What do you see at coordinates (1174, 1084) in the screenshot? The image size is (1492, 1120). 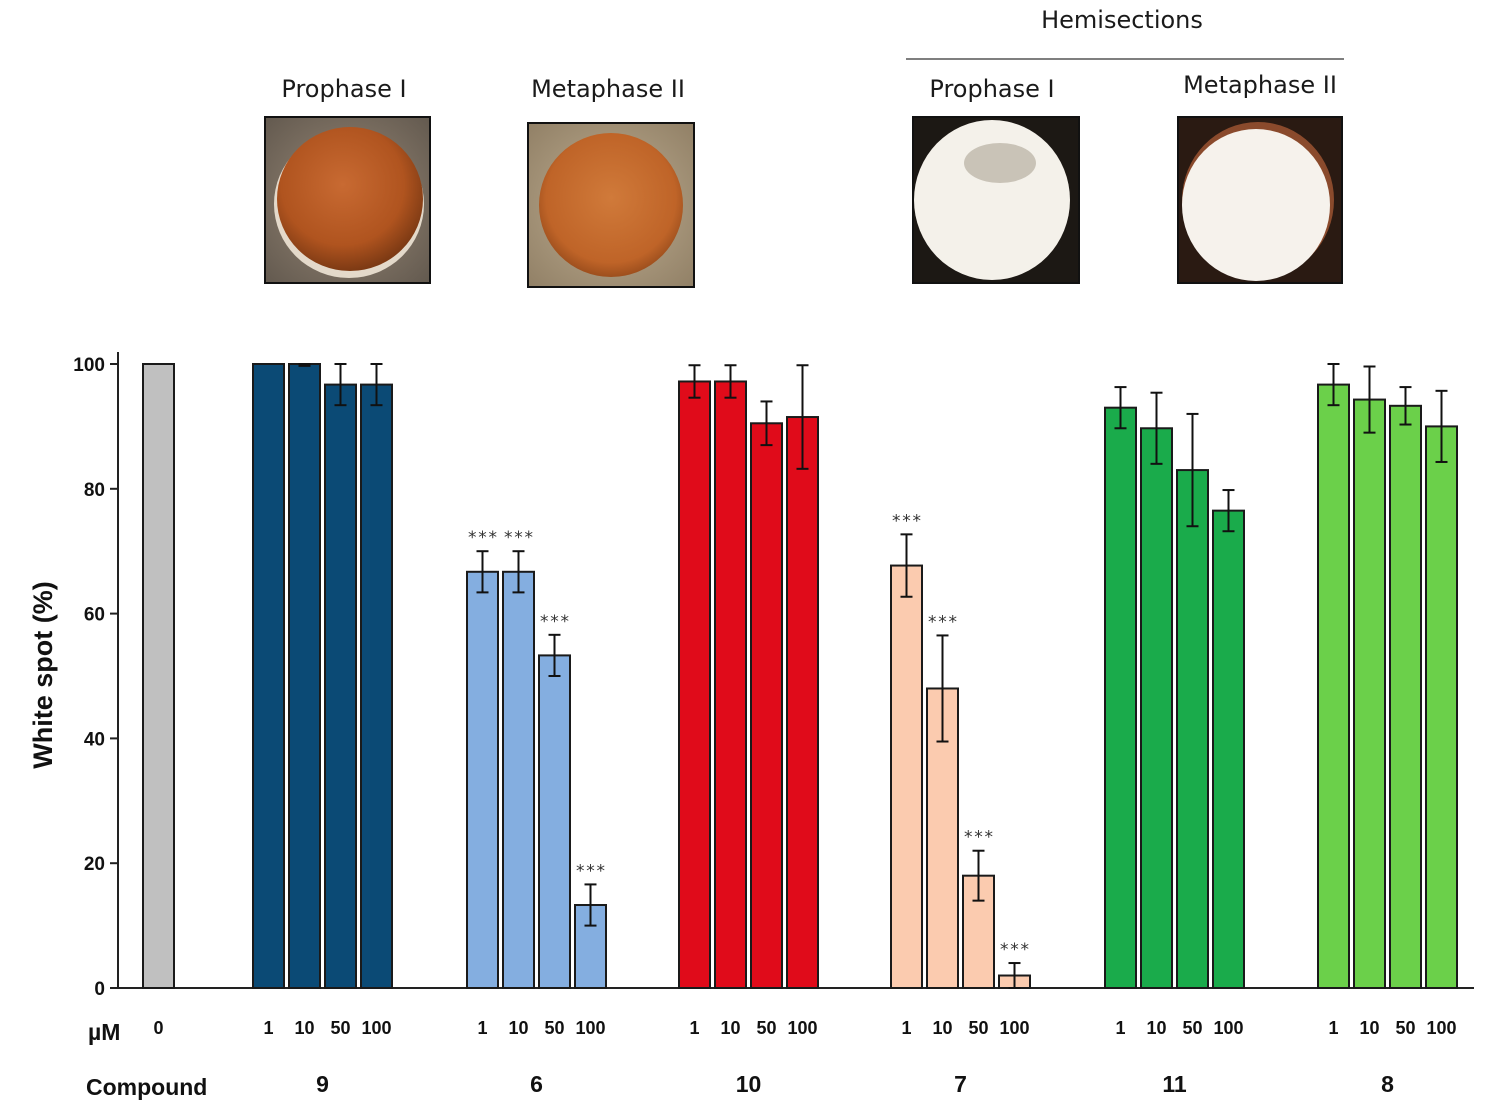 I see `compound-label: 11` at bounding box center [1174, 1084].